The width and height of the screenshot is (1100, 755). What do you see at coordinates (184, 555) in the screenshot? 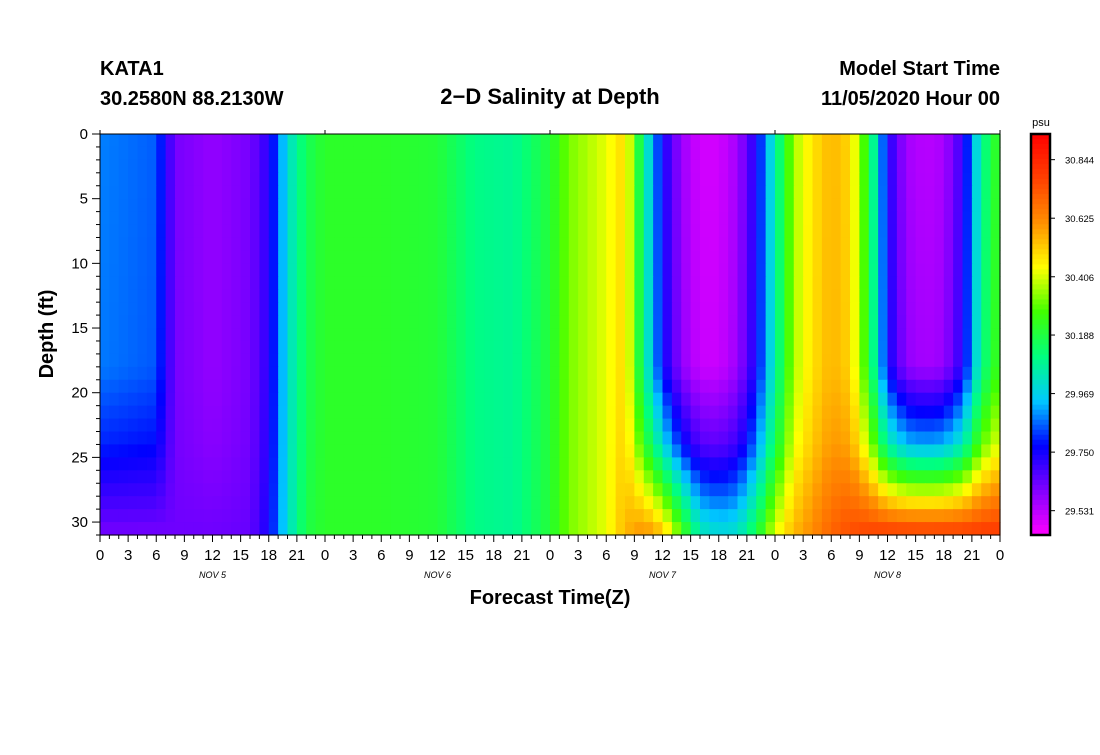
I see `x-tick-label: 9` at bounding box center [184, 555].